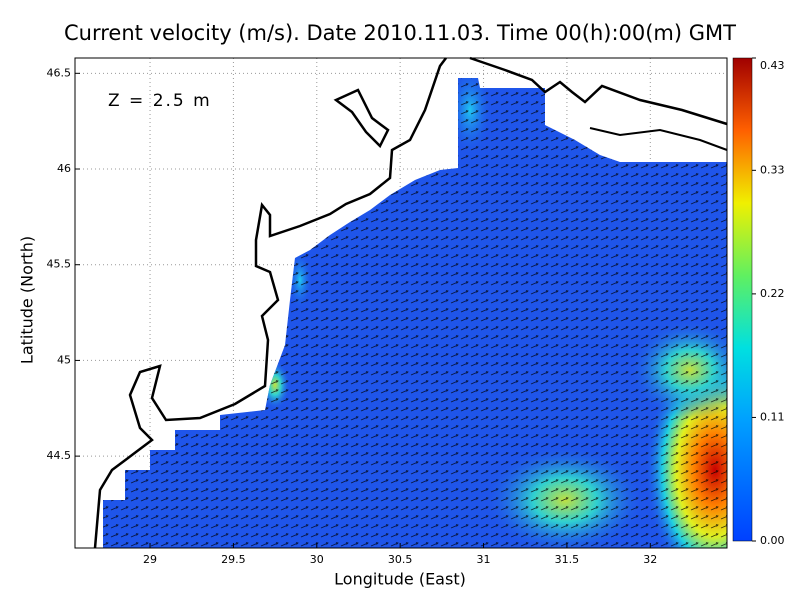 The image size is (800, 600). Describe the element at coordinates (64, 168) in the screenshot. I see `y-tick-label: 46` at that location.